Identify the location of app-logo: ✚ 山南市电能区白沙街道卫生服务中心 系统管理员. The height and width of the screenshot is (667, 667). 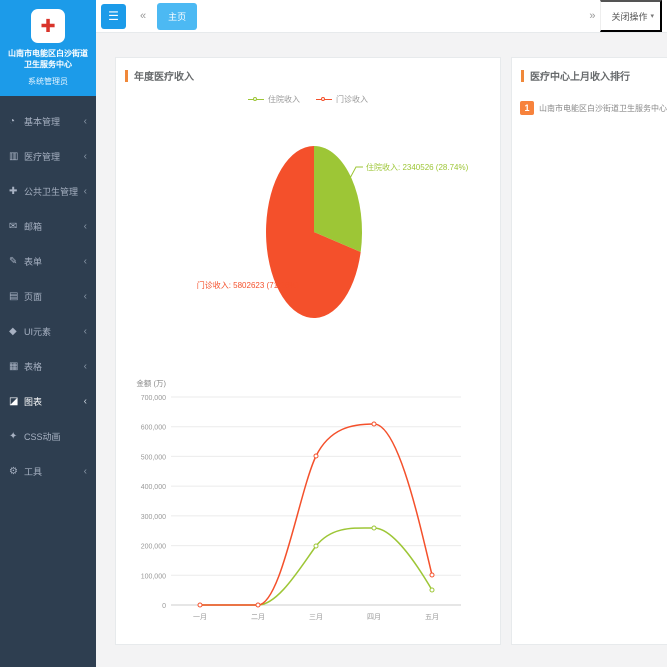
(48, 48).